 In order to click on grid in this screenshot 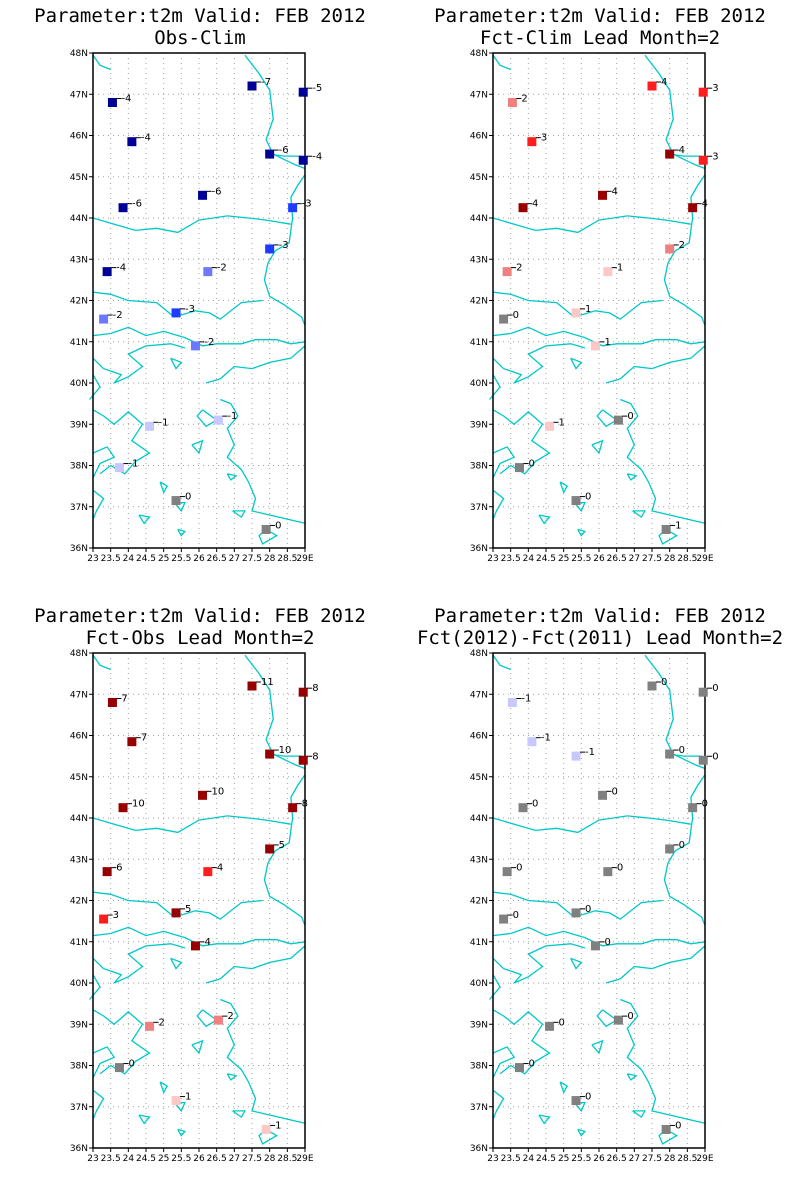, I will do `click(199, 900)`.